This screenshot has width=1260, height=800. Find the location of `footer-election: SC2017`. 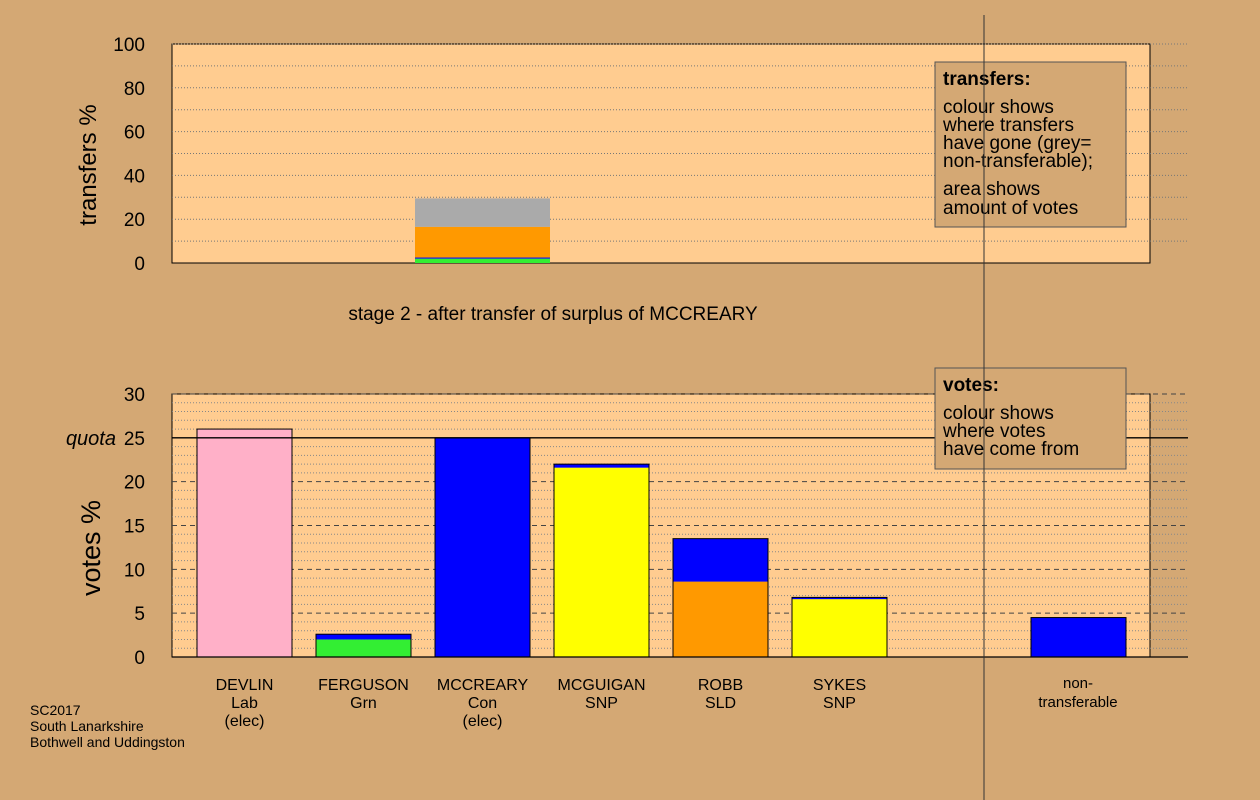

footer-election: SC2017 is located at coordinates (55, 710).